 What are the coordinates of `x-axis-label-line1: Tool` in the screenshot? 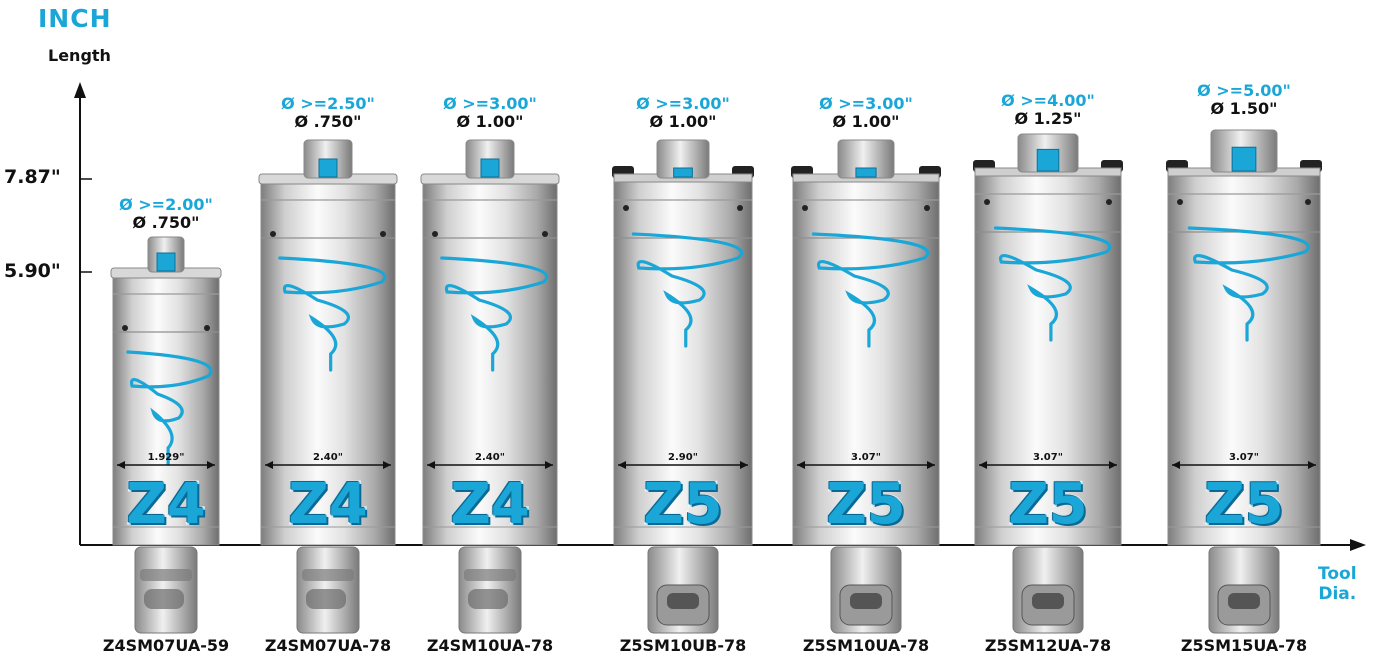 It's located at (1337, 574).